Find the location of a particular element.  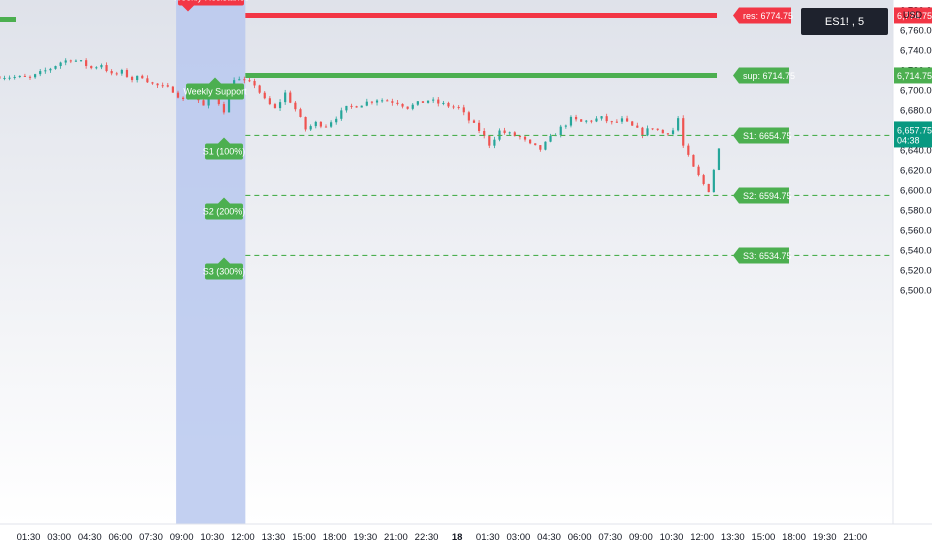

level-tag-text: Weekly Resistance is located at coordinates (211, 1).